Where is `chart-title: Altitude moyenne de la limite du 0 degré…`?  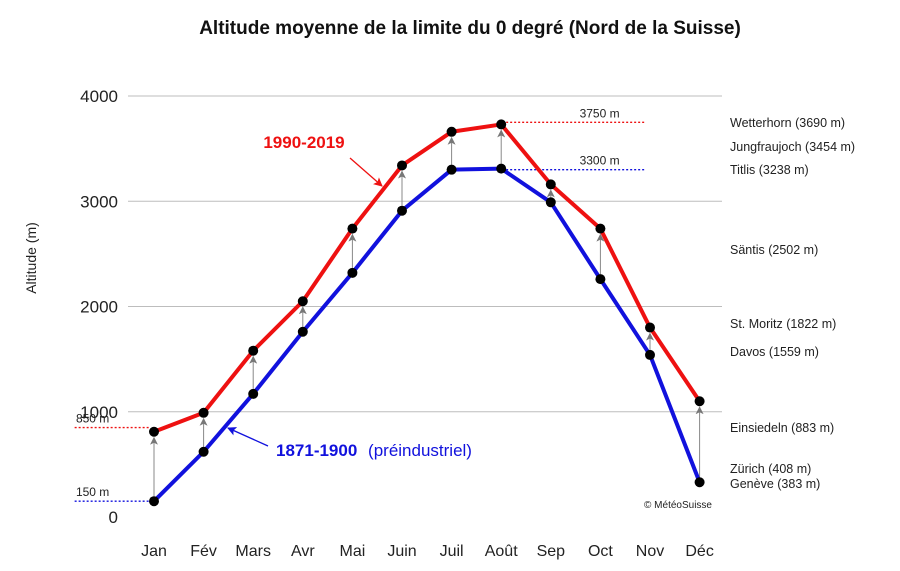
chart-title: Altitude moyenne de la limite du 0 degré… is located at coordinates (470, 28).